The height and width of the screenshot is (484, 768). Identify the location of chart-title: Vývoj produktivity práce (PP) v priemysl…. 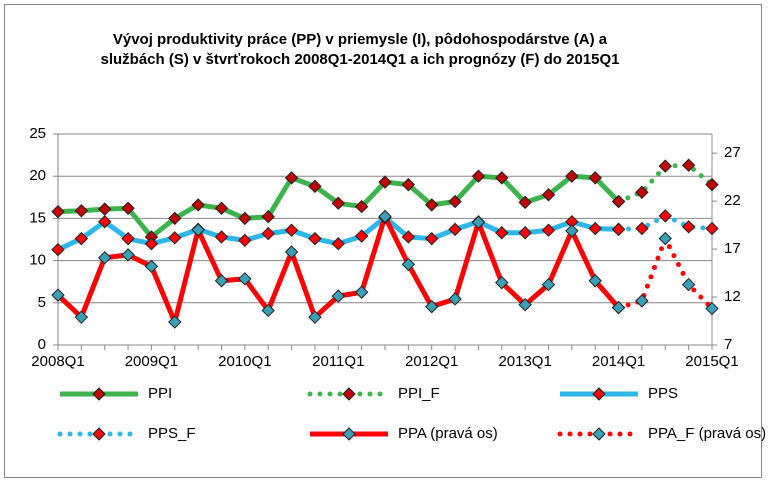
(360, 49).